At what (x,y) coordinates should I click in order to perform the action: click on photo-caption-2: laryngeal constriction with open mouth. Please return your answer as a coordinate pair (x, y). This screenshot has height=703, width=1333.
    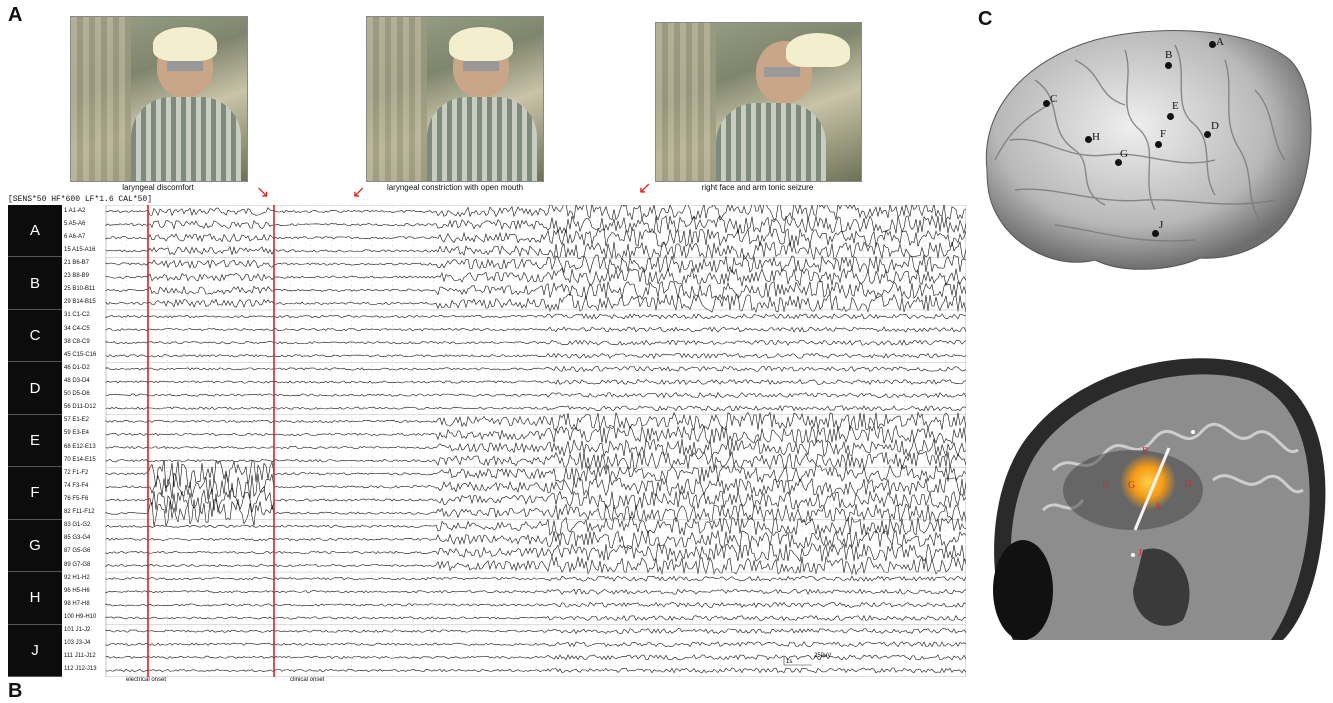
    Looking at the image, I should click on (455, 187).